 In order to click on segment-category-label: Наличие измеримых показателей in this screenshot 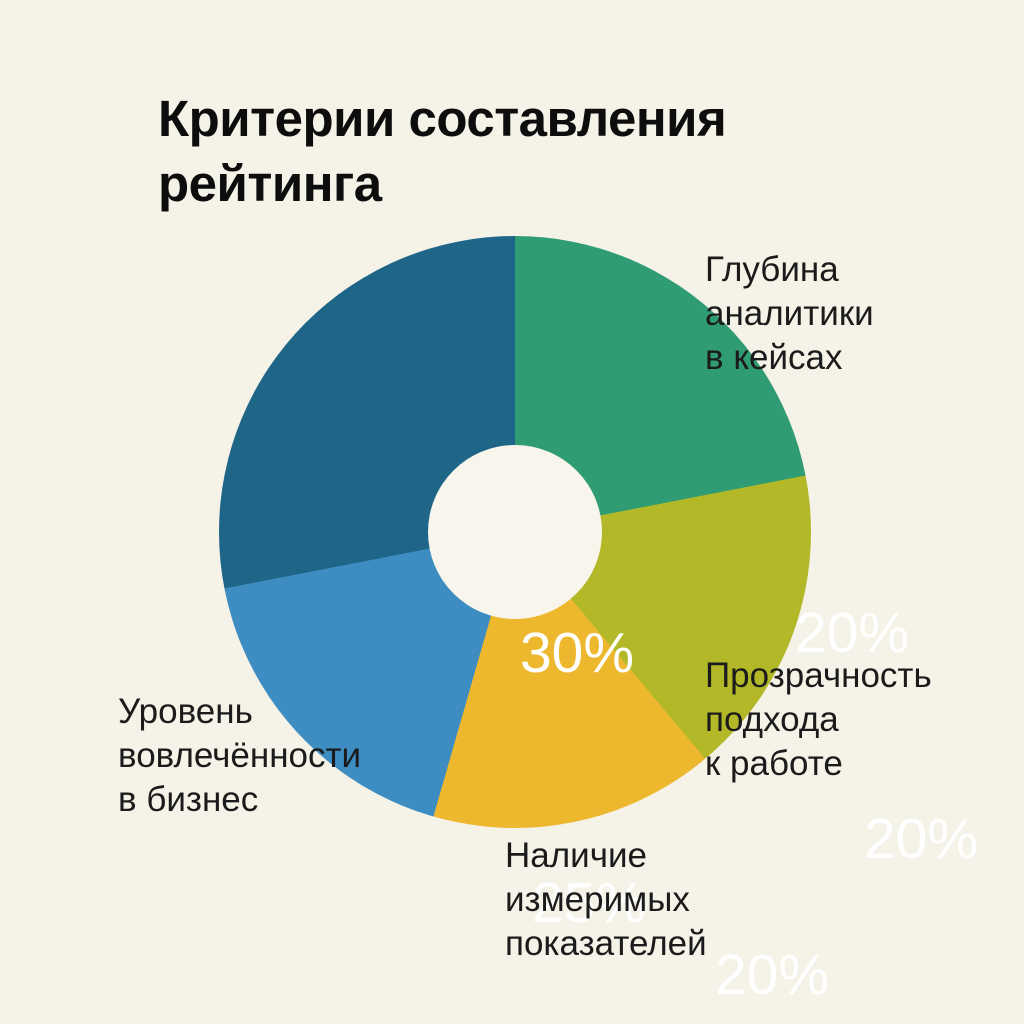, I will do `click(606, 899)`.